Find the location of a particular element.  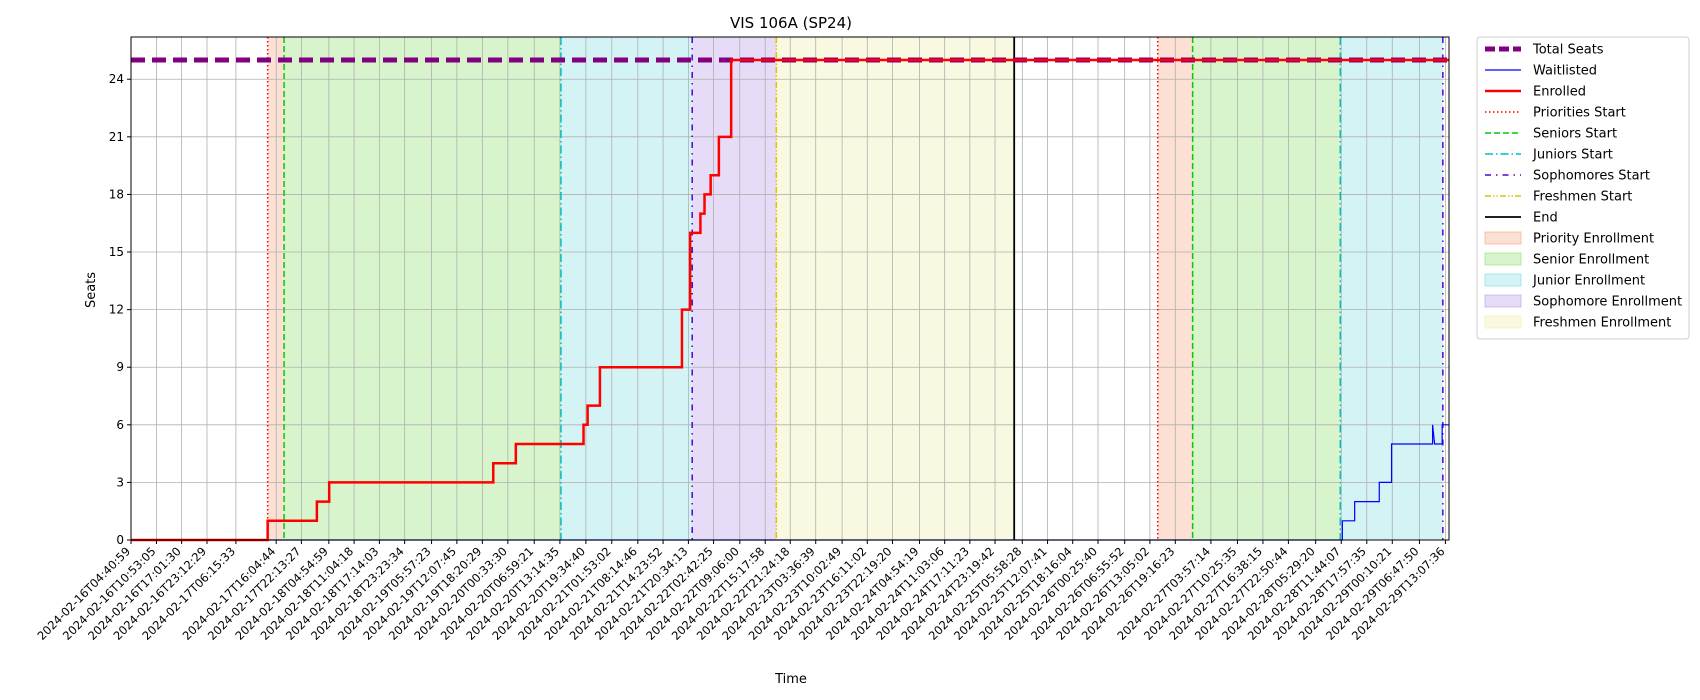

legend-label: Seniors Start is located at coordinates (1575, 134).